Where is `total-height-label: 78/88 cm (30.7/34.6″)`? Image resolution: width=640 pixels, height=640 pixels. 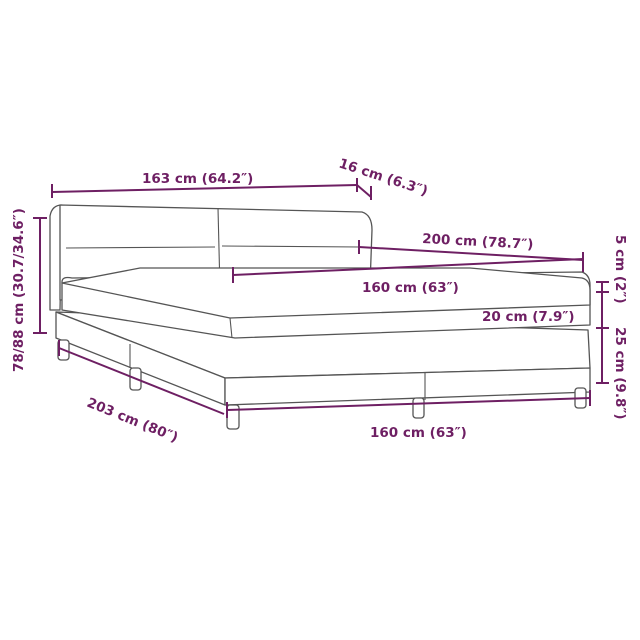
total-height-label: 78/88 cm (30.7/34.6″) is located at coordinates (19, 290).